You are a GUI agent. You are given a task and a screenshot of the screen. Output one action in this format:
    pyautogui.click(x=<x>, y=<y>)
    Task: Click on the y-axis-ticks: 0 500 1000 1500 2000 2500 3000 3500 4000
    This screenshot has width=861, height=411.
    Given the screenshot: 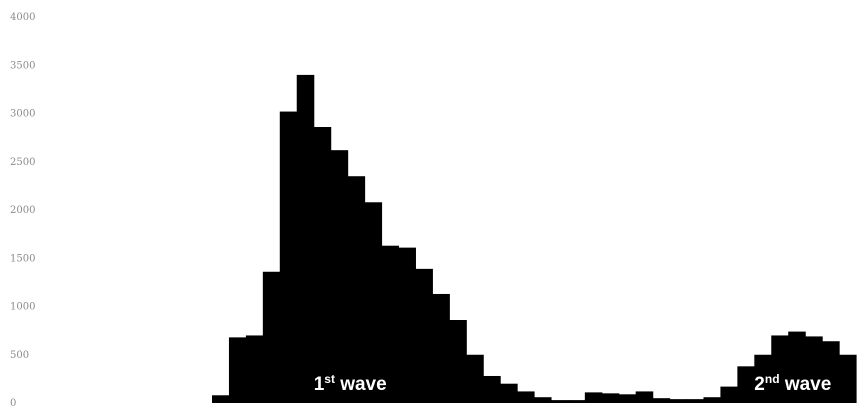 What is the action you would take?
    pyautogui.click(x=22, y=210)
    